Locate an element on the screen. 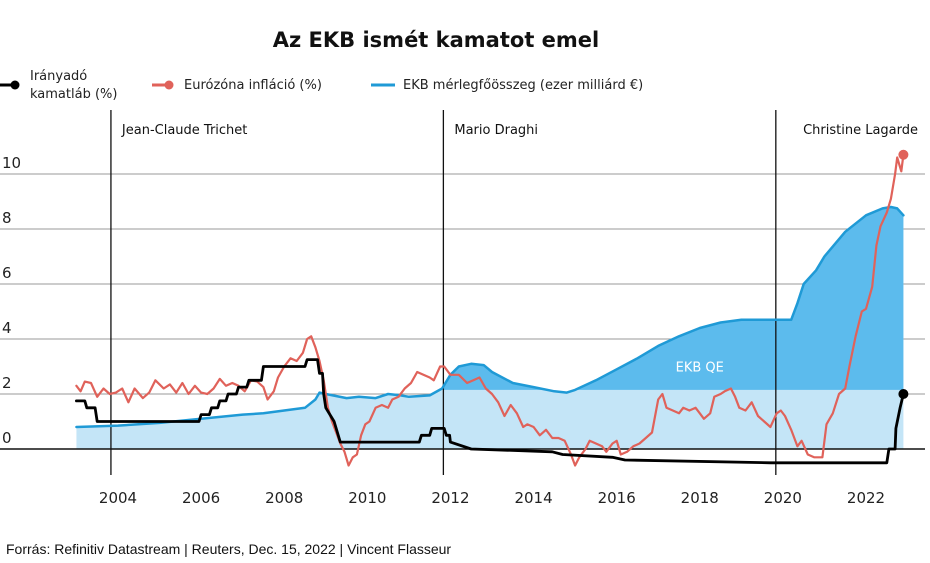  y-tick-label-2: 2 is located at coordinates (7, 383).